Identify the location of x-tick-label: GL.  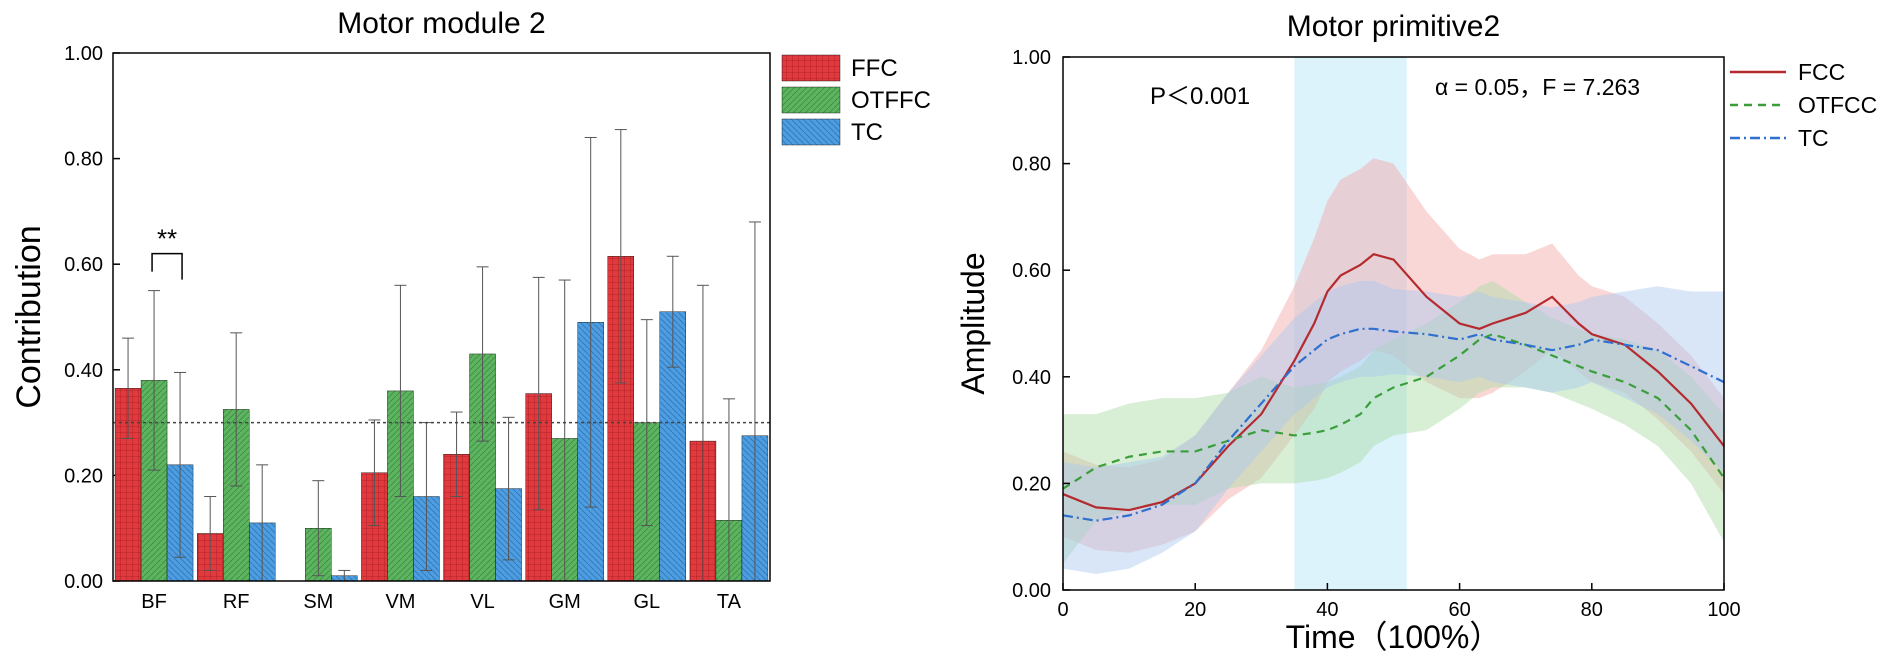
(646, 602).